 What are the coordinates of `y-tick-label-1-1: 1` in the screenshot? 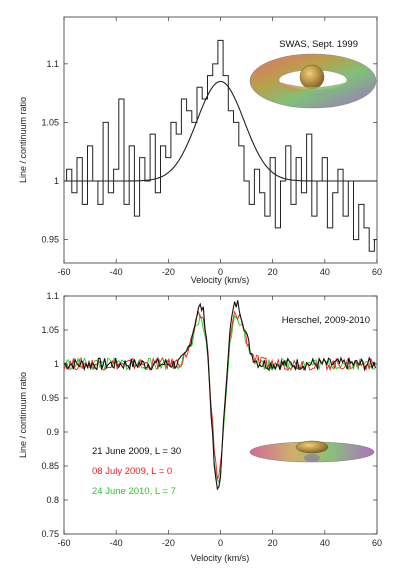 It's located at (56, 181).